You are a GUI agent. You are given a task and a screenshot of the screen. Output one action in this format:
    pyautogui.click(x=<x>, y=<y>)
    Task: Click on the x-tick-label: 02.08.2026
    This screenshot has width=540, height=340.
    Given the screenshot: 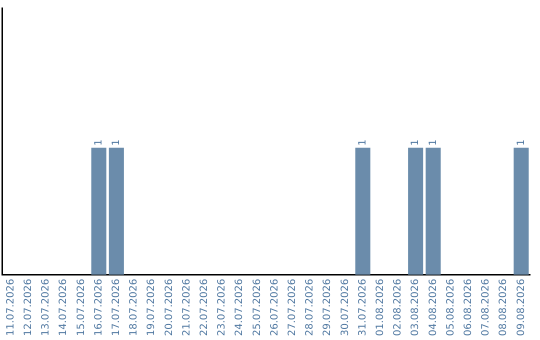 What is the action you would take?
    pyautogui.click(x=398, y=307)
    